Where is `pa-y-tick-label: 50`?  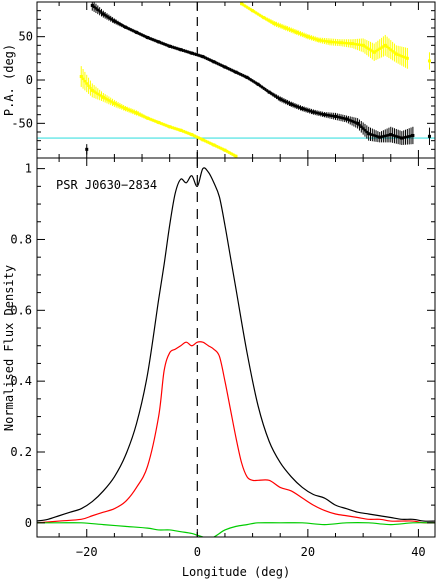 pa-y-tick-label: 50 is located at coordinates (26, 37).